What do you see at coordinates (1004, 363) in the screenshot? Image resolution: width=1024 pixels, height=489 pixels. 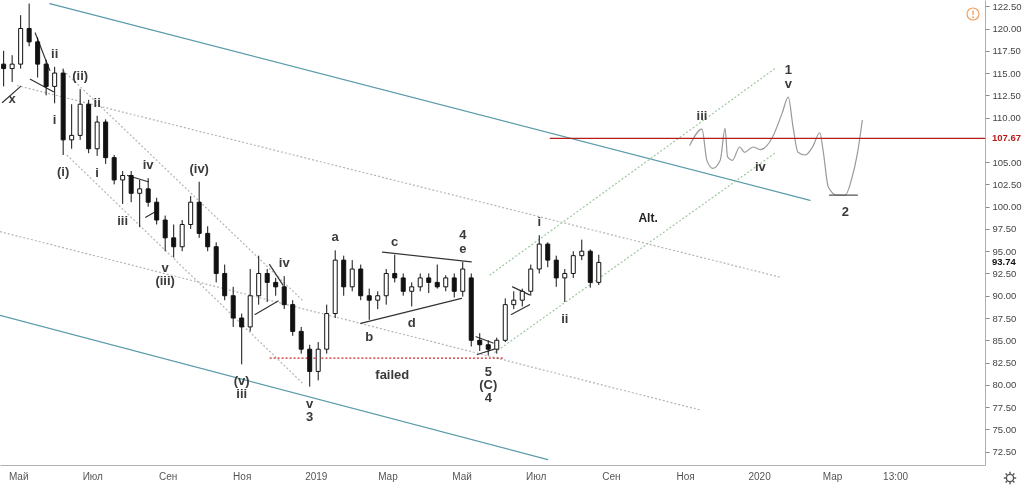 I see `y-tick-label: 82.50` at bounding box center [1004, 363].